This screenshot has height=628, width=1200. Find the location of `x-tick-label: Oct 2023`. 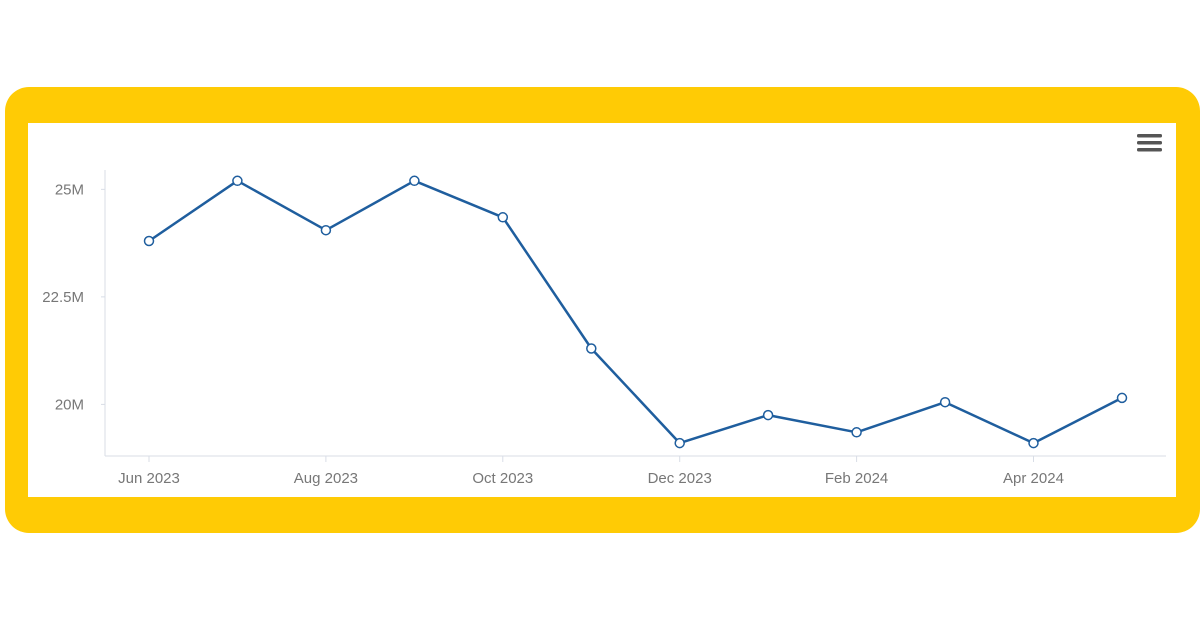

x-tick-label: Oct 2023 is located at coordinates (502, 478).